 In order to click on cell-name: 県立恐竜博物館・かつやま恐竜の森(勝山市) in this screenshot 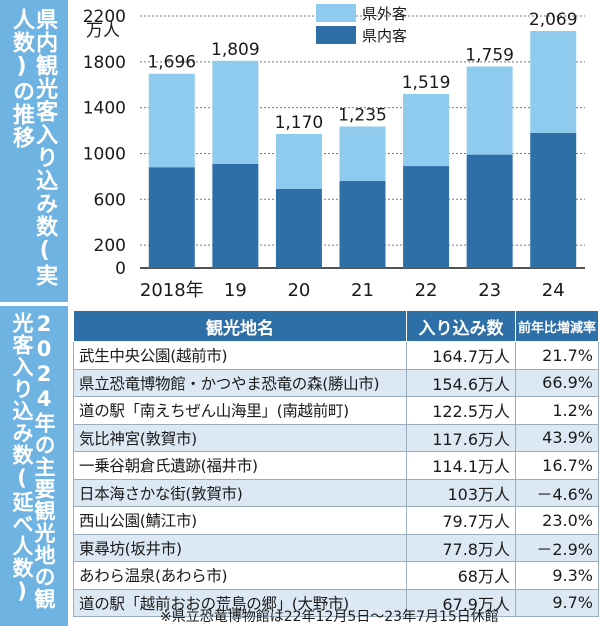, I will do `click(240, 382)`.